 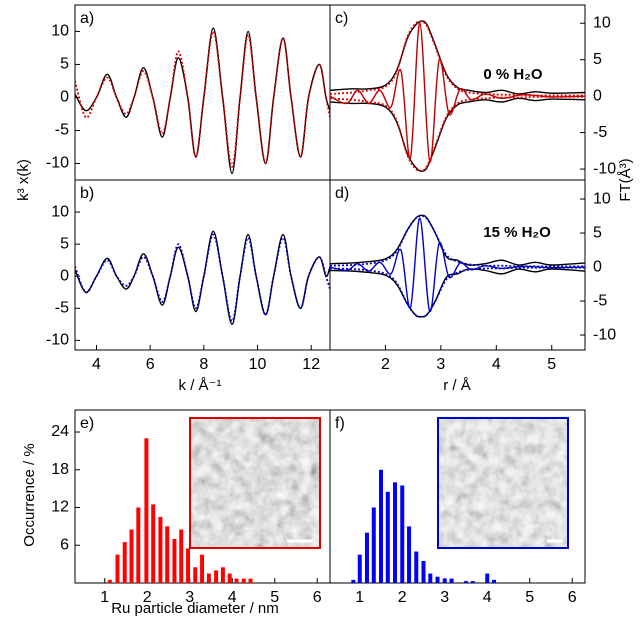 I want to click on y-tick-label: 24, so click(x=60, y=431).